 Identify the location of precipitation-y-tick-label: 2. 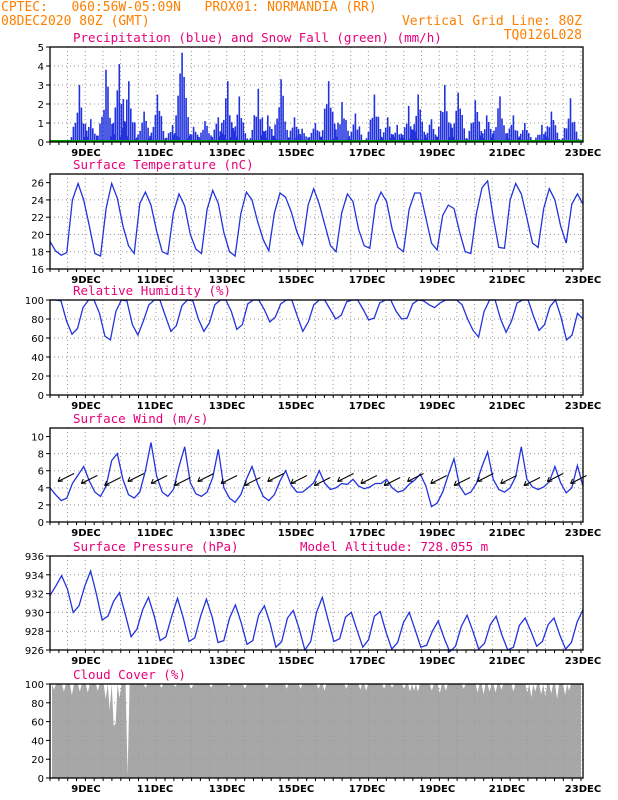
(41, 105).